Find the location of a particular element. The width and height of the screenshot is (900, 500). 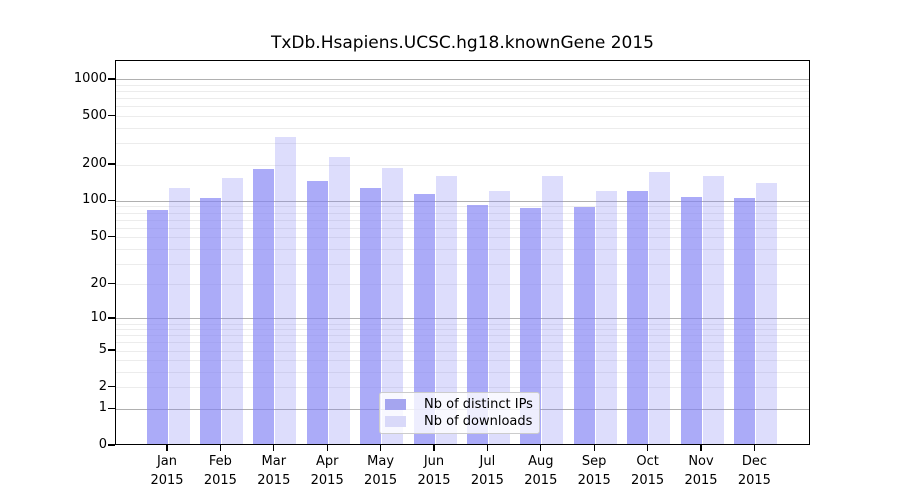

bar-downloads-mar is located at coordinates (286, 290).